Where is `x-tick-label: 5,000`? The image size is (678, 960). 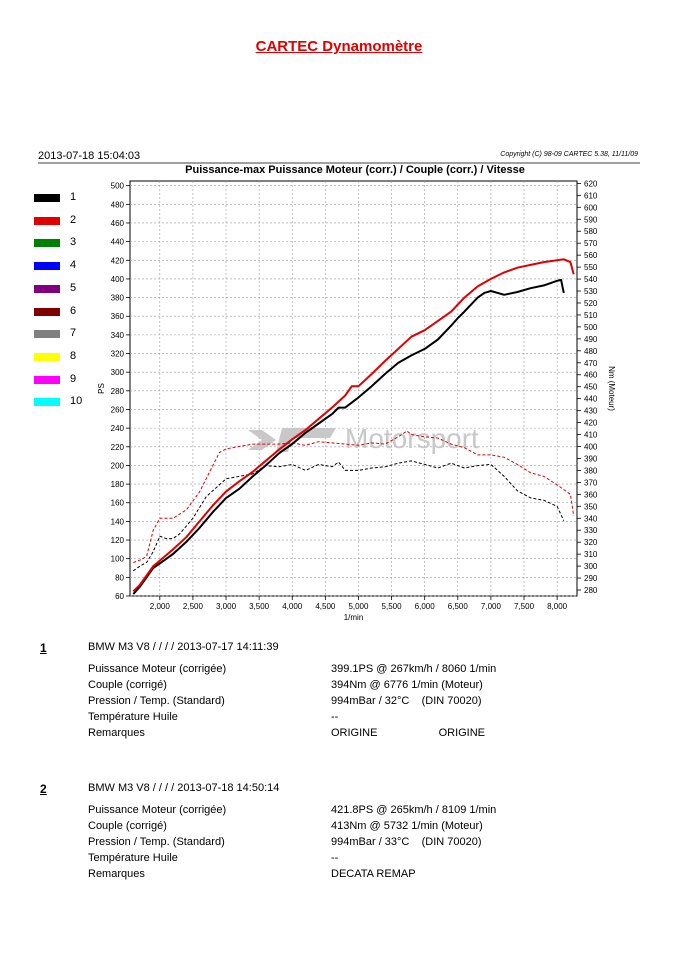
x-tick-label: 5,000 is located at coordinates (358, 606).